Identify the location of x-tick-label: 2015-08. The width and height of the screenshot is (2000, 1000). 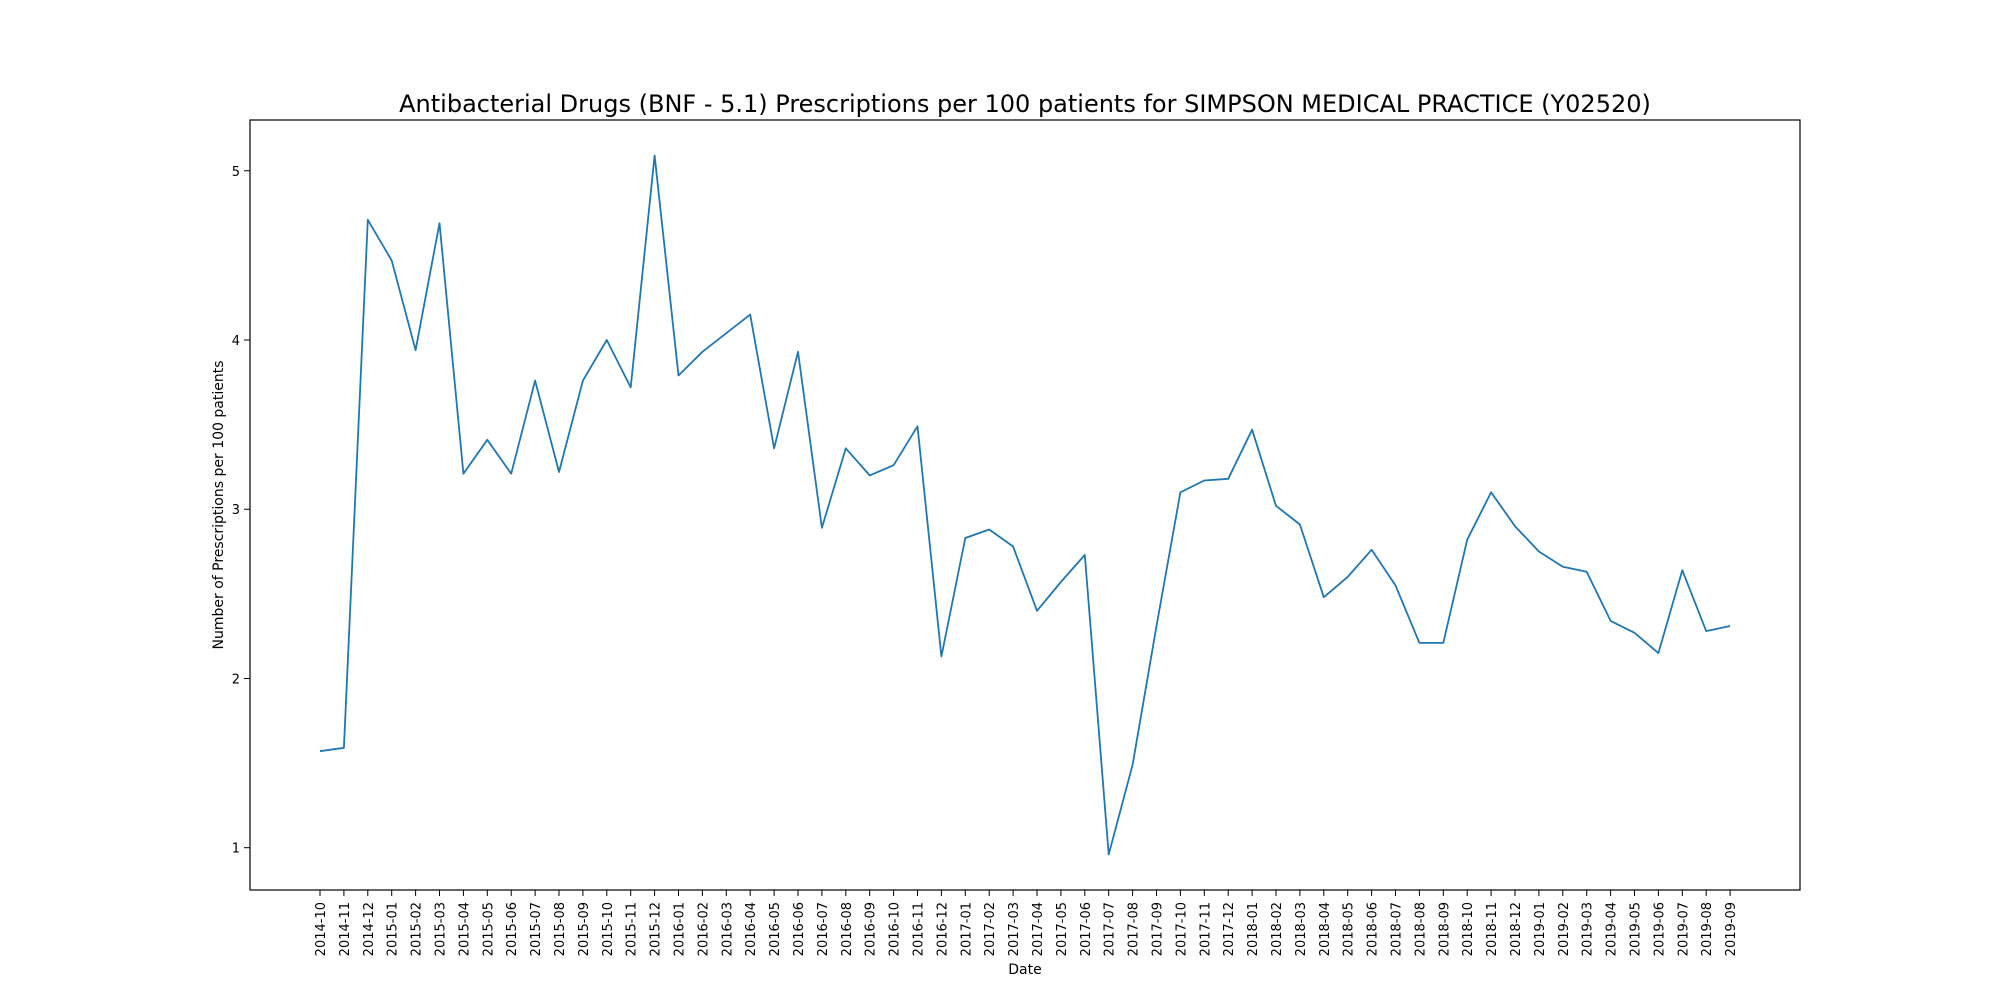
(560, 929).